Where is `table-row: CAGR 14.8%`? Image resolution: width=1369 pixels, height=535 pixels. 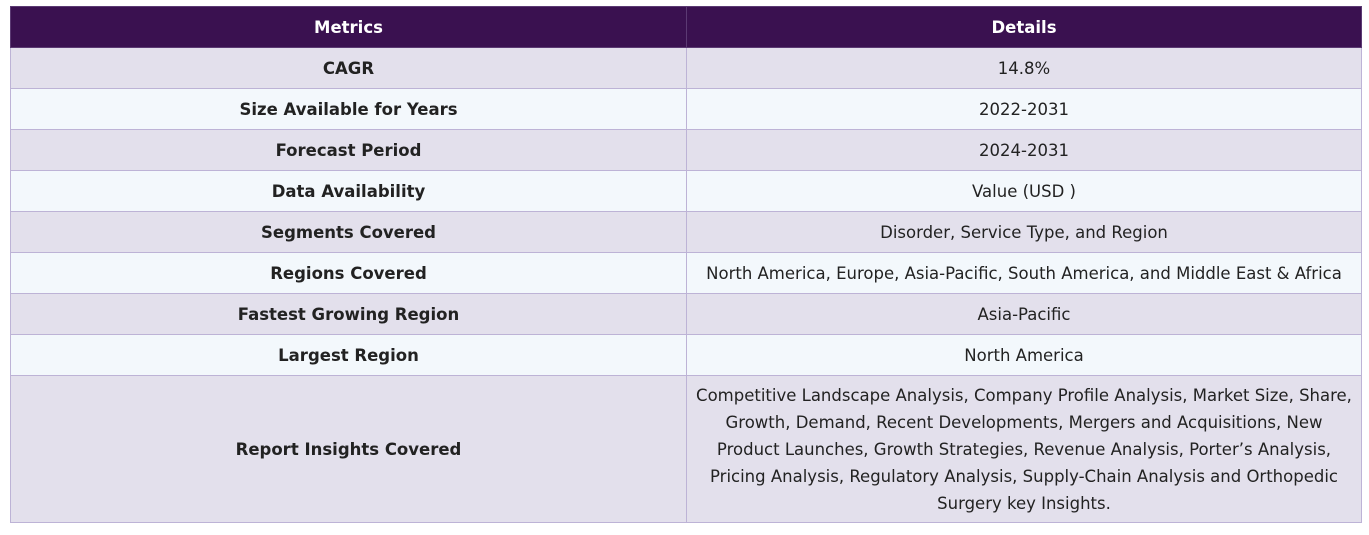 table-row: CAGR 14.8% is located at coordinates (686, 68).